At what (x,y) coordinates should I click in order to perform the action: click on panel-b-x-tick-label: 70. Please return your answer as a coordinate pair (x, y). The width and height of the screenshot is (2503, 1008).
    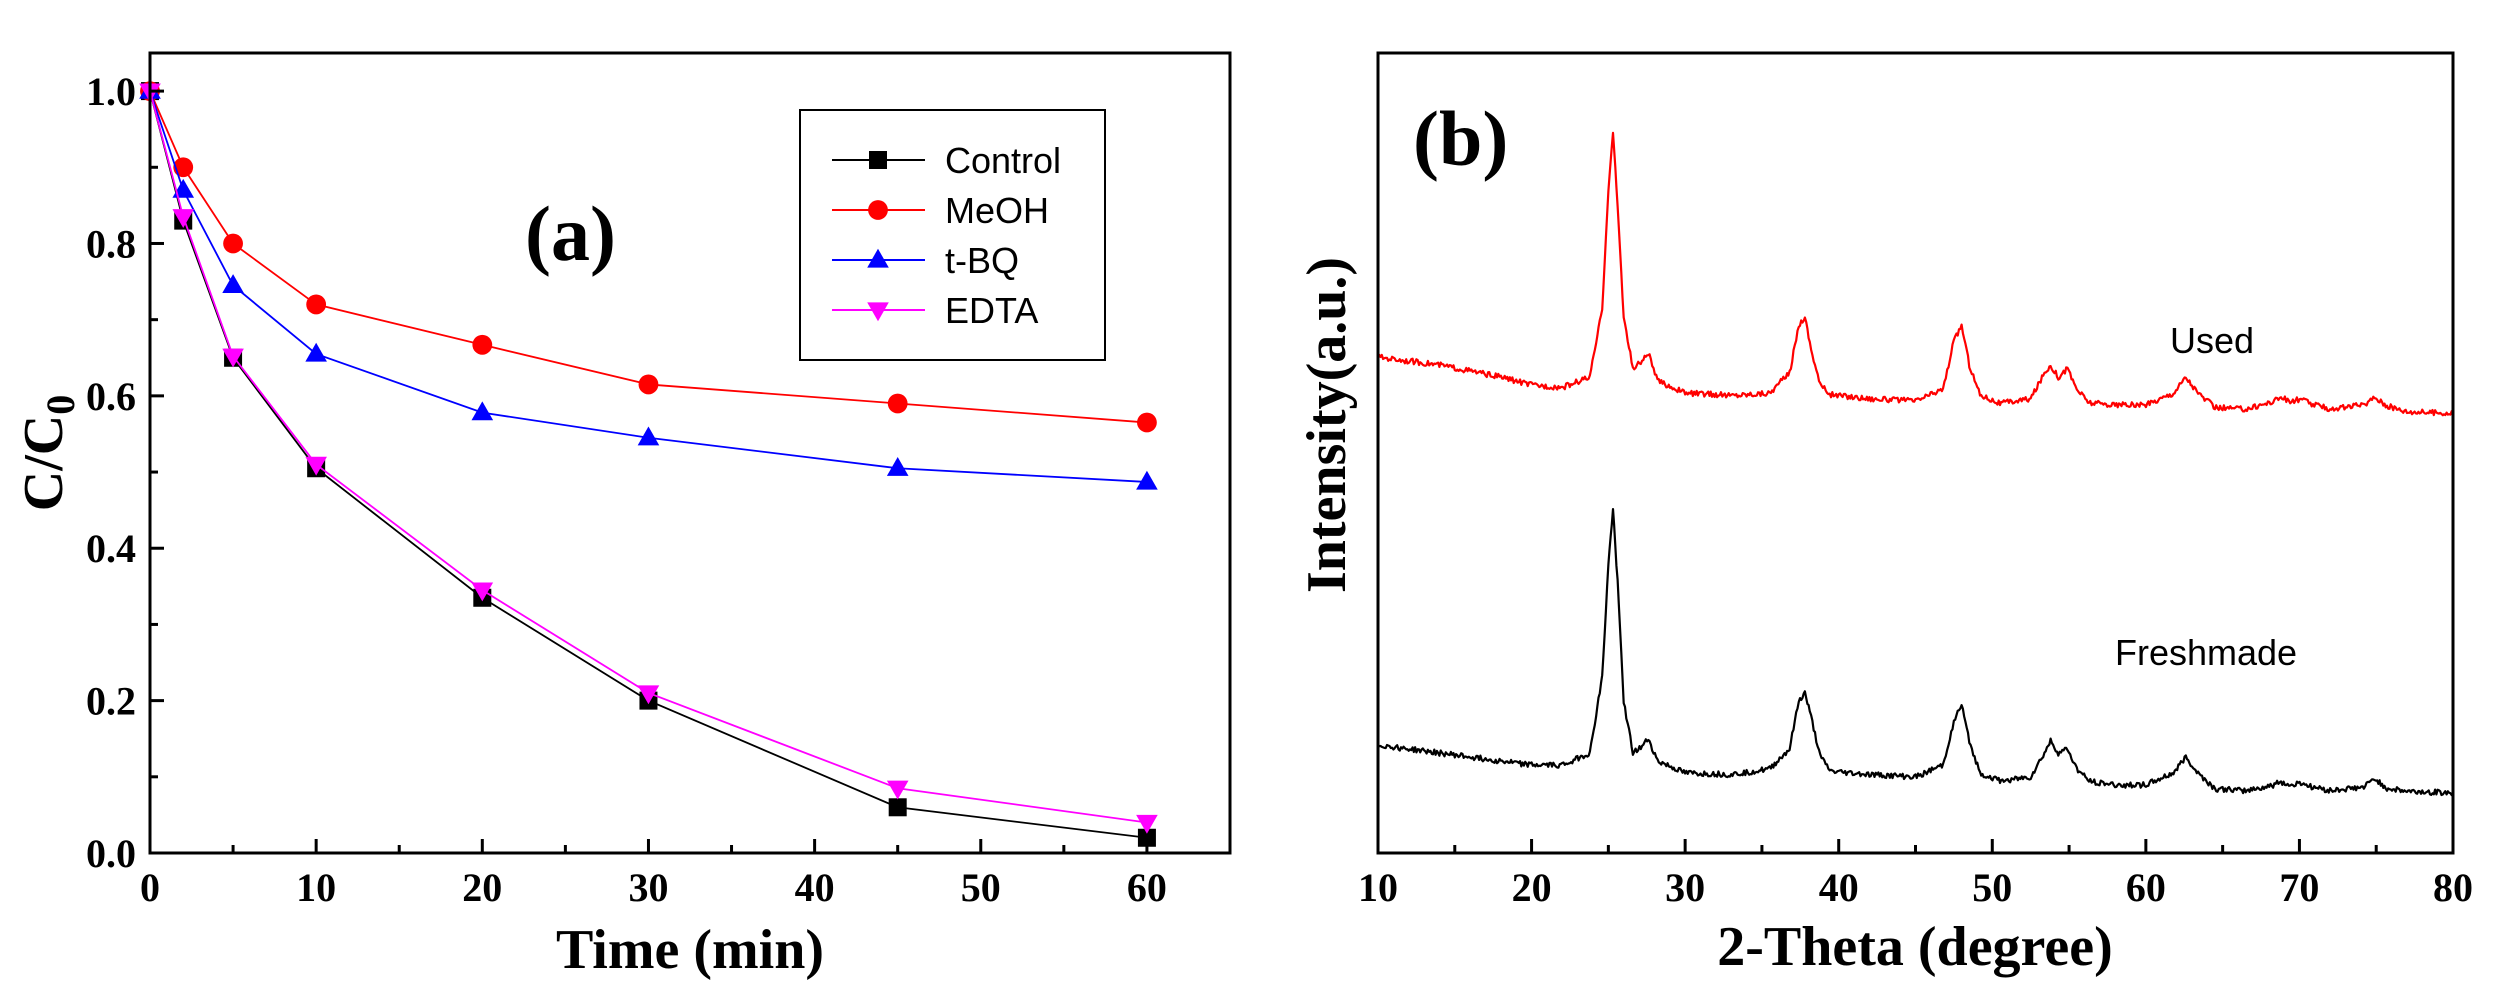
    Looking at the image, I should click on (2299, 887).